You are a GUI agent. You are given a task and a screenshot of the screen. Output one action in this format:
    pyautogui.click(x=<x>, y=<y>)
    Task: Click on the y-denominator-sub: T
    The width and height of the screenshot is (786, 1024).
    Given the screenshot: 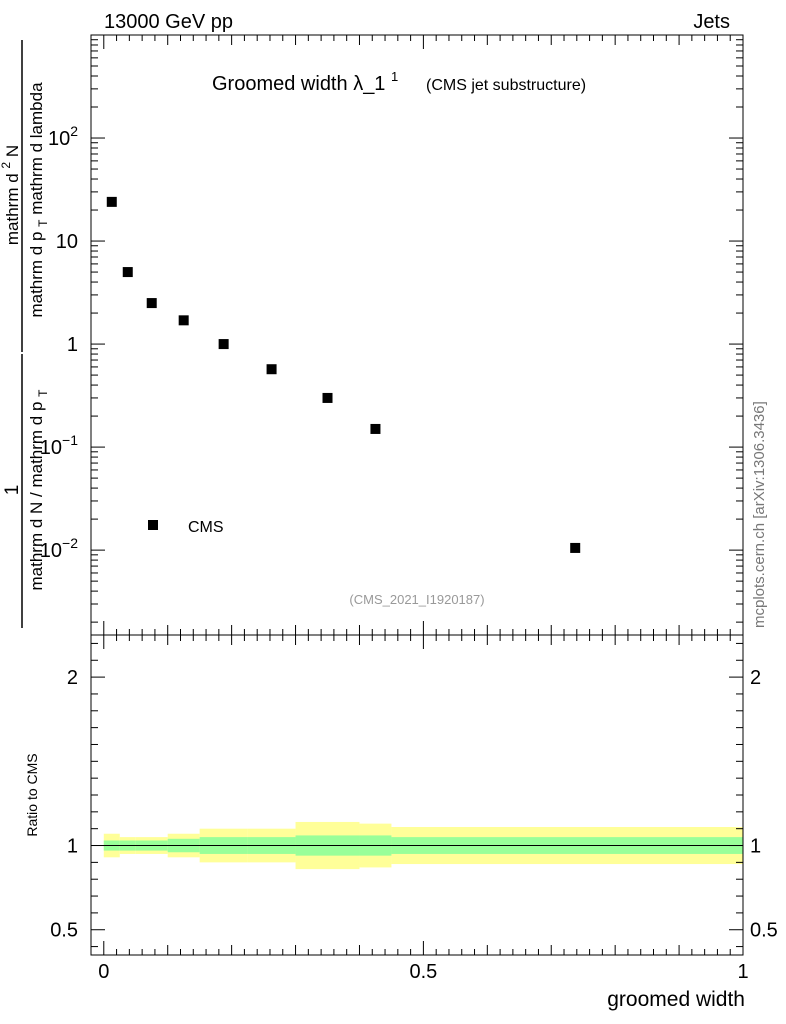 What is the action you would take?
    pyautogui.click(x=43, y=223)
    